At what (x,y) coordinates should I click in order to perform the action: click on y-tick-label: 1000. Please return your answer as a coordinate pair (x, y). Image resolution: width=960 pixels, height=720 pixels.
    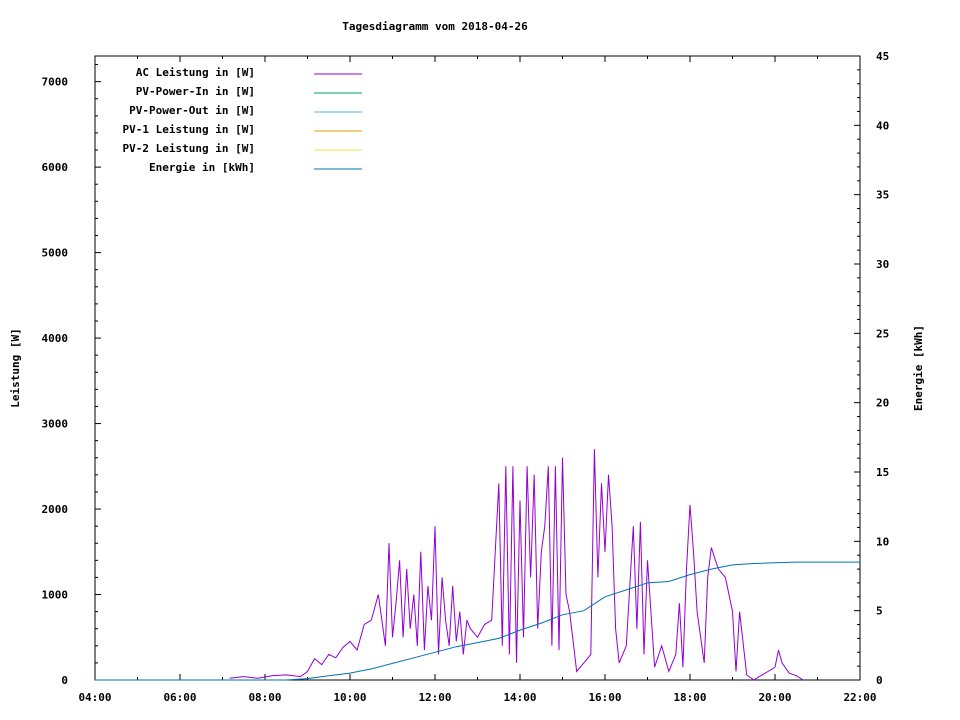
    Looking at the image, I should click on (55, 595).